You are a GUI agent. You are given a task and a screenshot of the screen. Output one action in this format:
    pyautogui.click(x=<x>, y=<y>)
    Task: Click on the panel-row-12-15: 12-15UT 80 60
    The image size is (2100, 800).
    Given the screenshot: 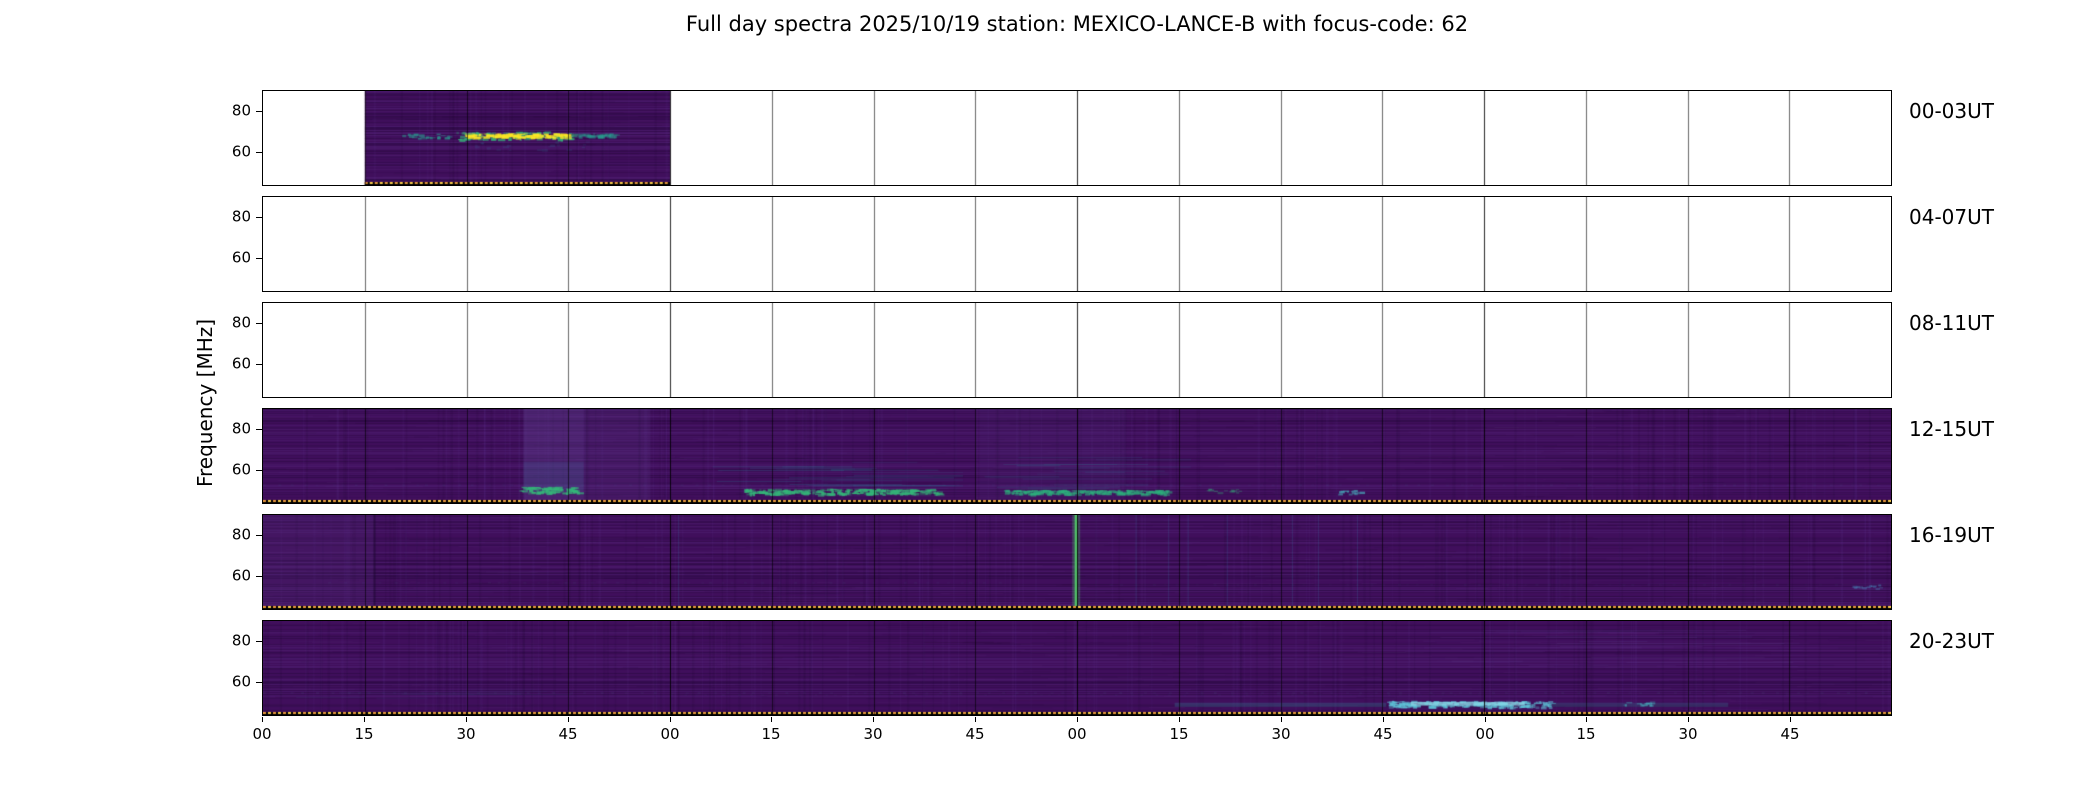 What is the action you would take?
    pyautogui.click(x=1113, y=456)
    